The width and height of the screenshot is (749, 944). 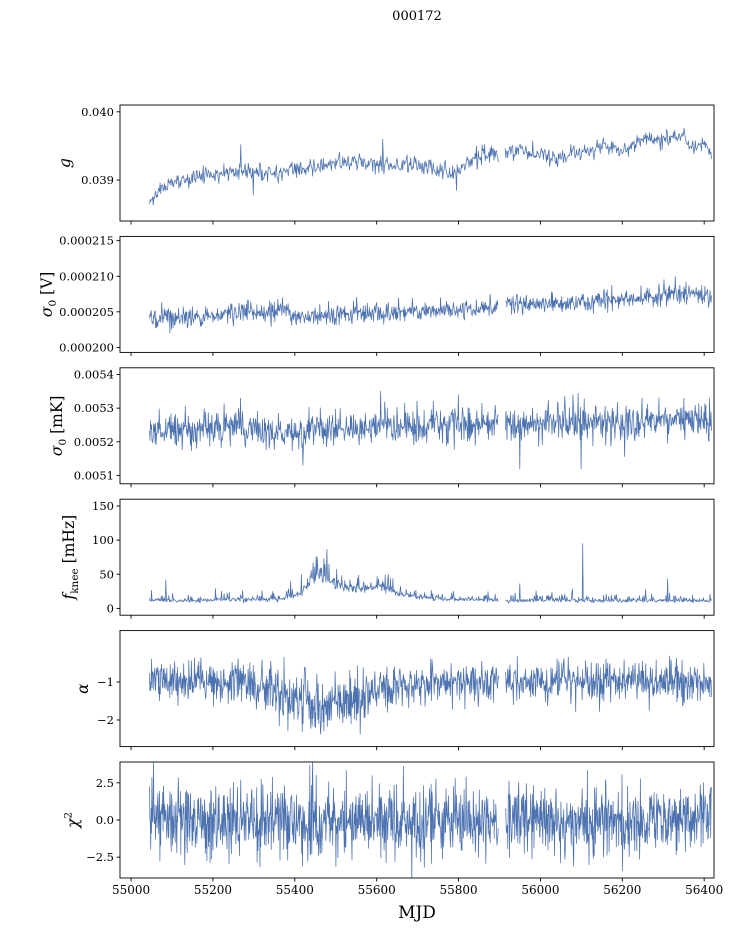 I want to click on y-axis-label-chi2: χ2, so click(x=73, y=820).